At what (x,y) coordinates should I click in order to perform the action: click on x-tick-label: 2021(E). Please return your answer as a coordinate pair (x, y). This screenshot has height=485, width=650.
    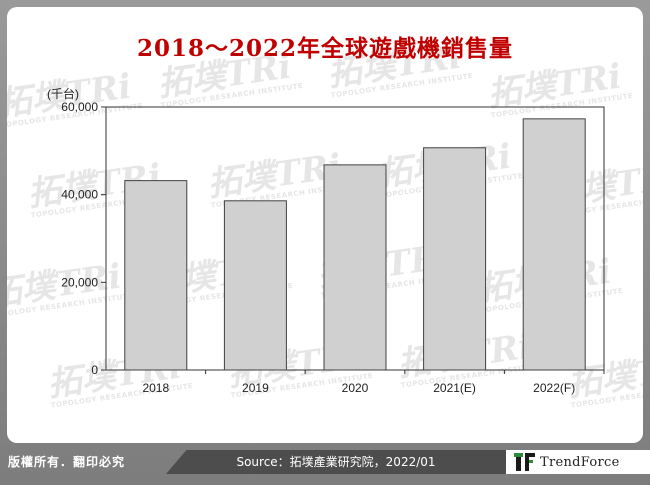
    Looking at the image, I should click on (454, 388).